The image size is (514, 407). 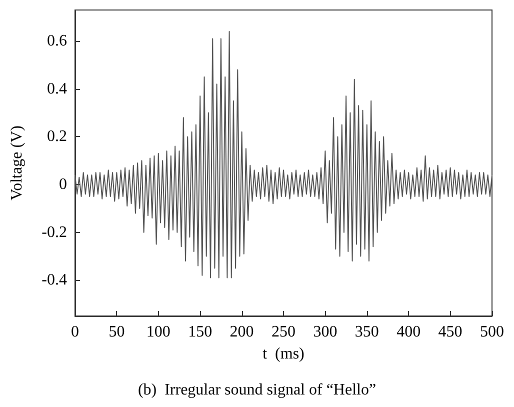 I want to click on y-tick-label: 0.2, so click(x=57, y=137).